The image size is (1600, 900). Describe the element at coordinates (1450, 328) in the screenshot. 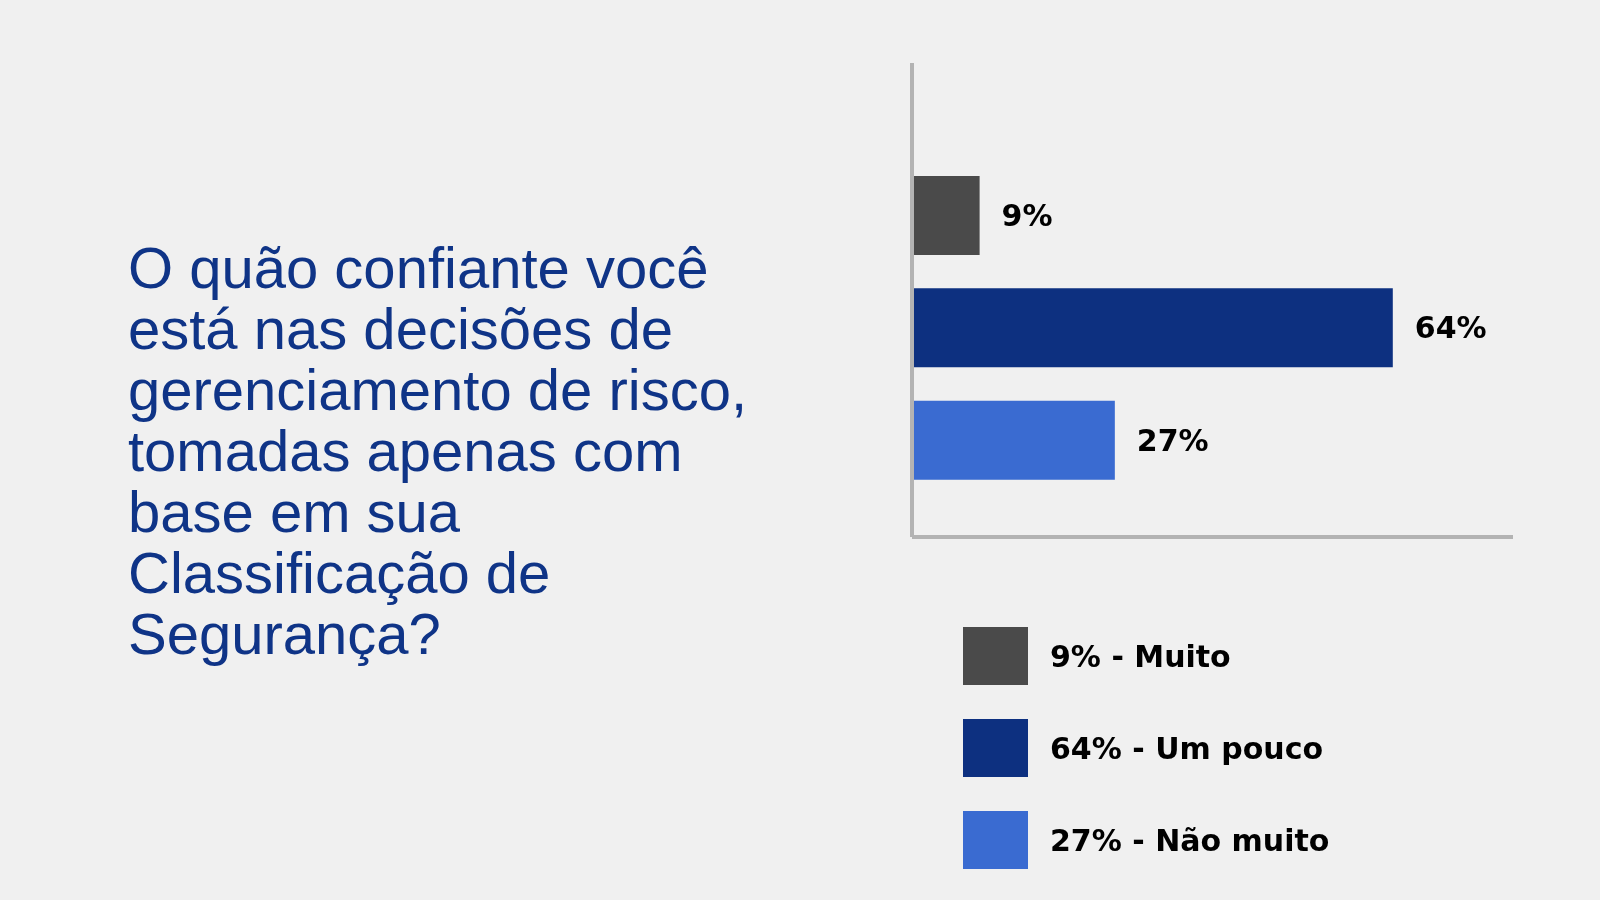

I see `data-label: 64%` at that location.